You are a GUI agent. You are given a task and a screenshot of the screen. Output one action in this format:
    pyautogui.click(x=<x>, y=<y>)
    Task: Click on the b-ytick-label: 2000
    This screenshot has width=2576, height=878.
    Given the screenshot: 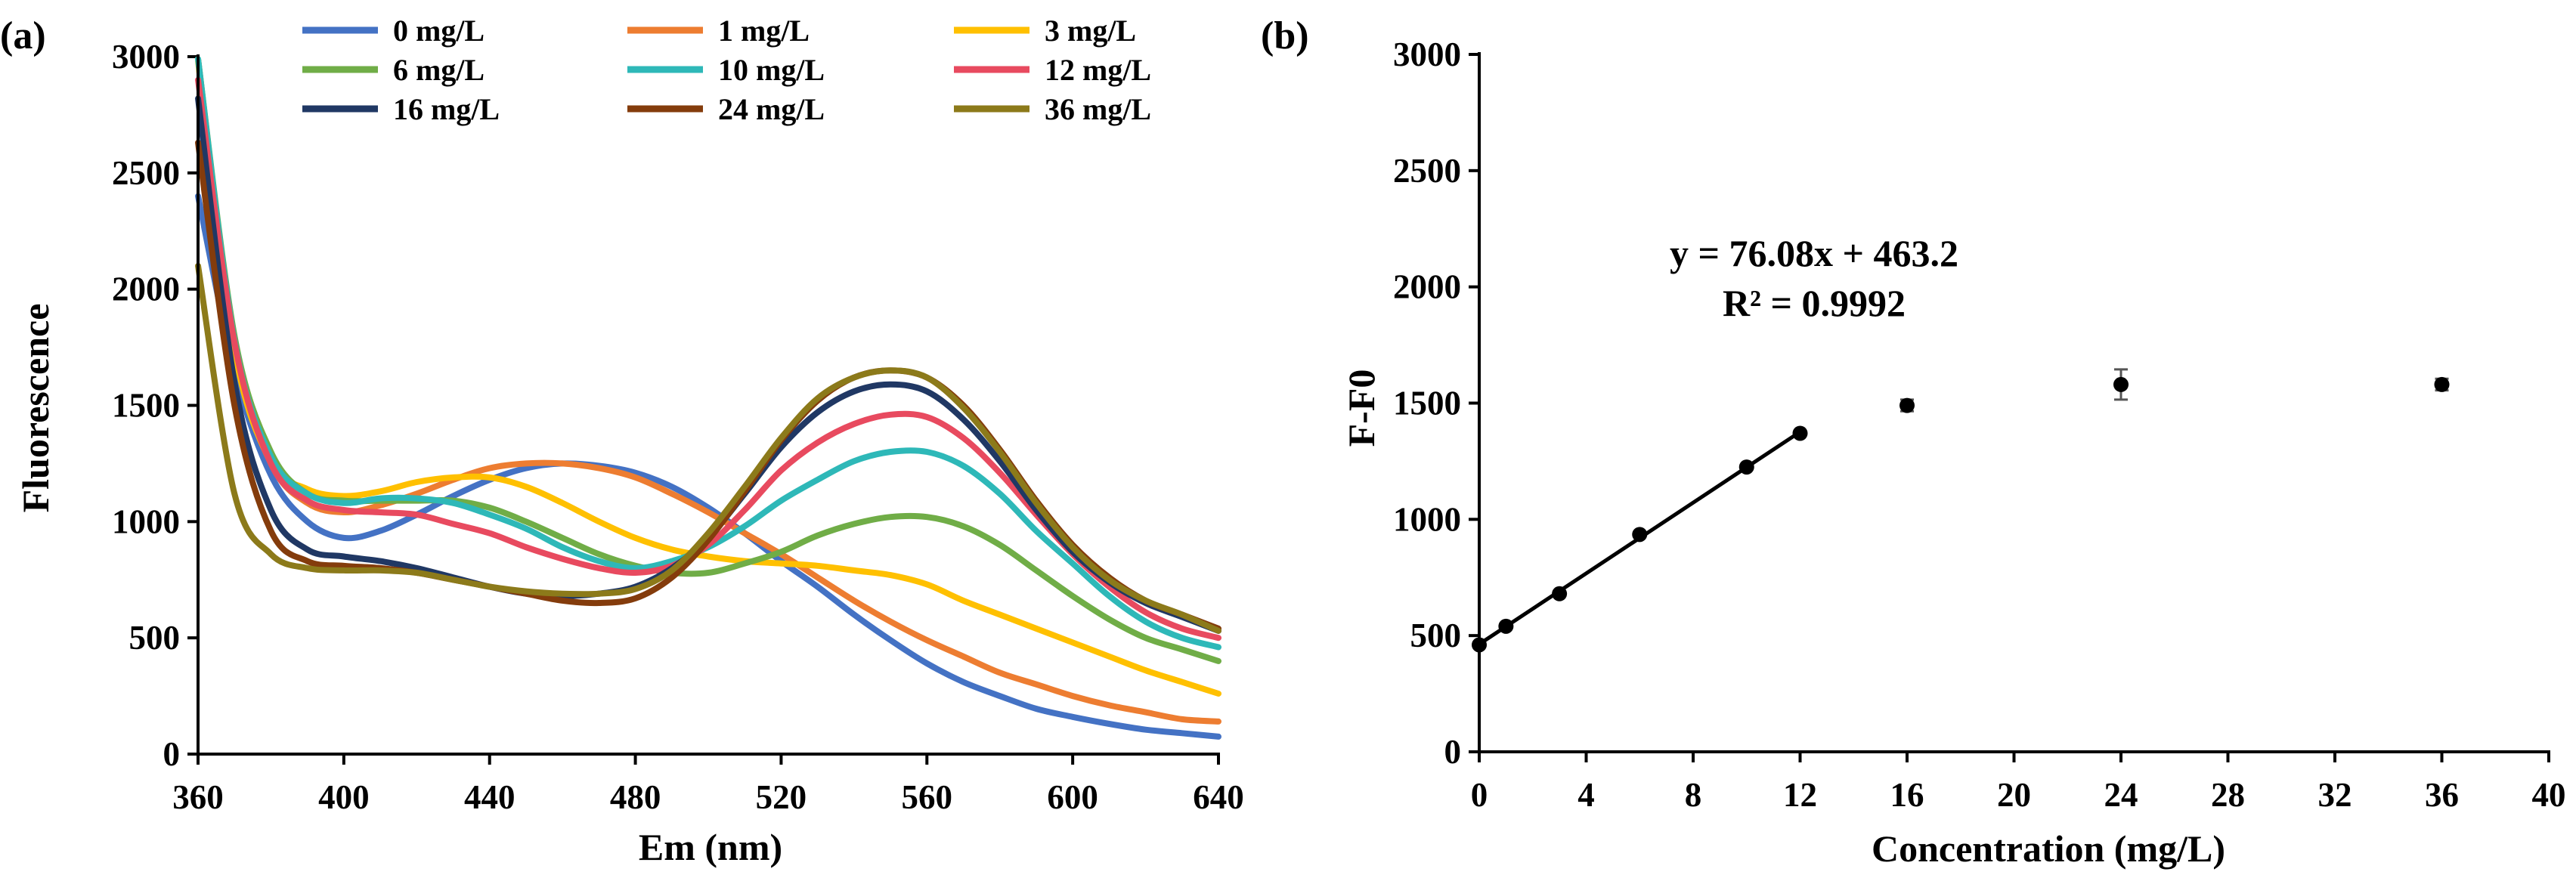 What is the action you would take?
    pyautogui.click(x=1427, y=287)
    